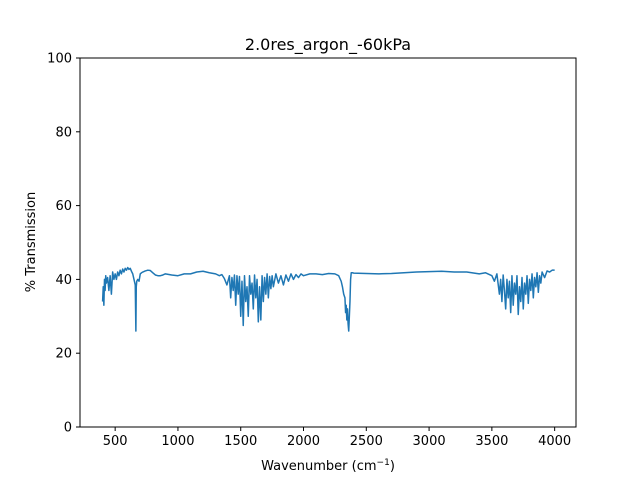 Image resolution: width=640 pixels, height=480 pixels. I want to click on y-axis-ticks: 0 20 40 60 80 100, so click(63, 244).